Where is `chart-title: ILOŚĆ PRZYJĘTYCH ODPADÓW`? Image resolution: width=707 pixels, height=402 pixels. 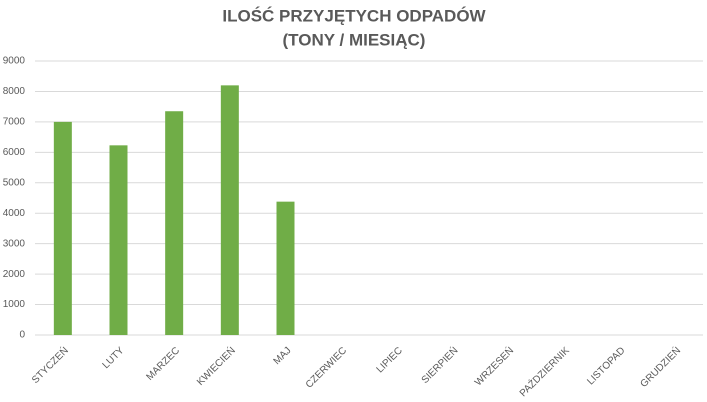
chart-title: ILOŚĆ PRZYJĘTYCH ODPADÓW is located at coordinates (354, 15).